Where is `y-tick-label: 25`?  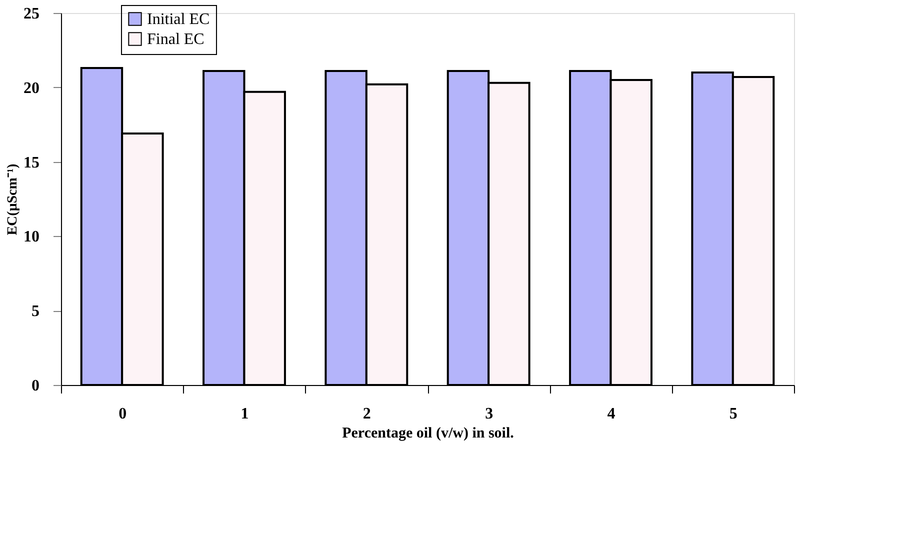 y-tick-label: 25 is located at coordinates (32, 14).